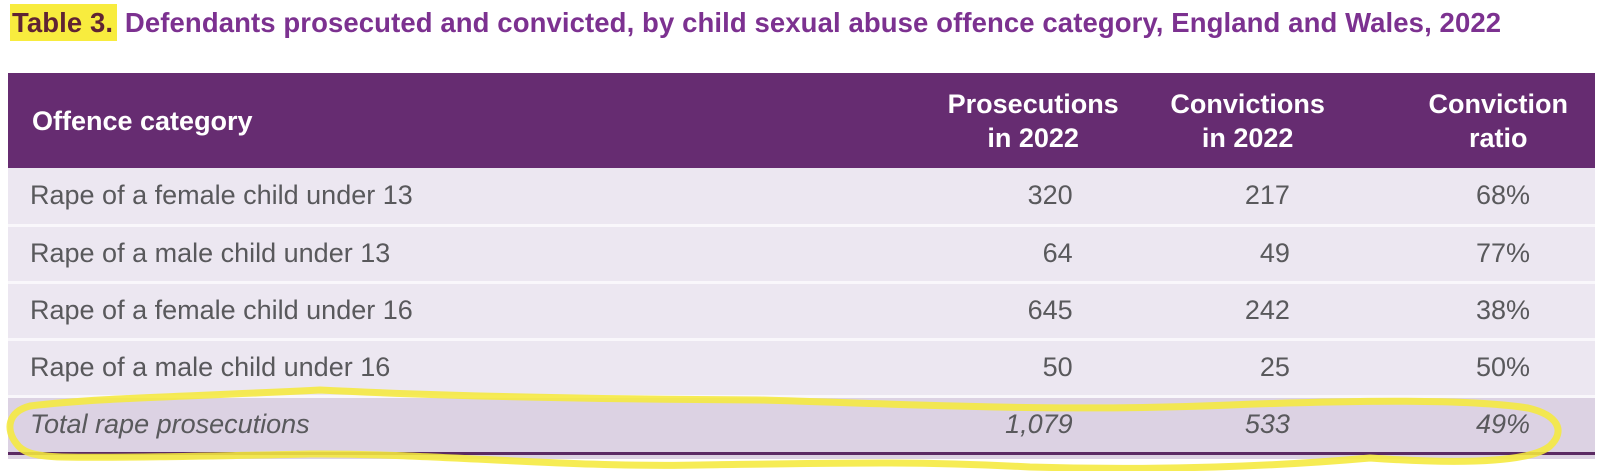 This screenshot has height=471, width=1600. I want to click on table-row: Rape of a male child under 16 50 25 50%, so click(801, 366).